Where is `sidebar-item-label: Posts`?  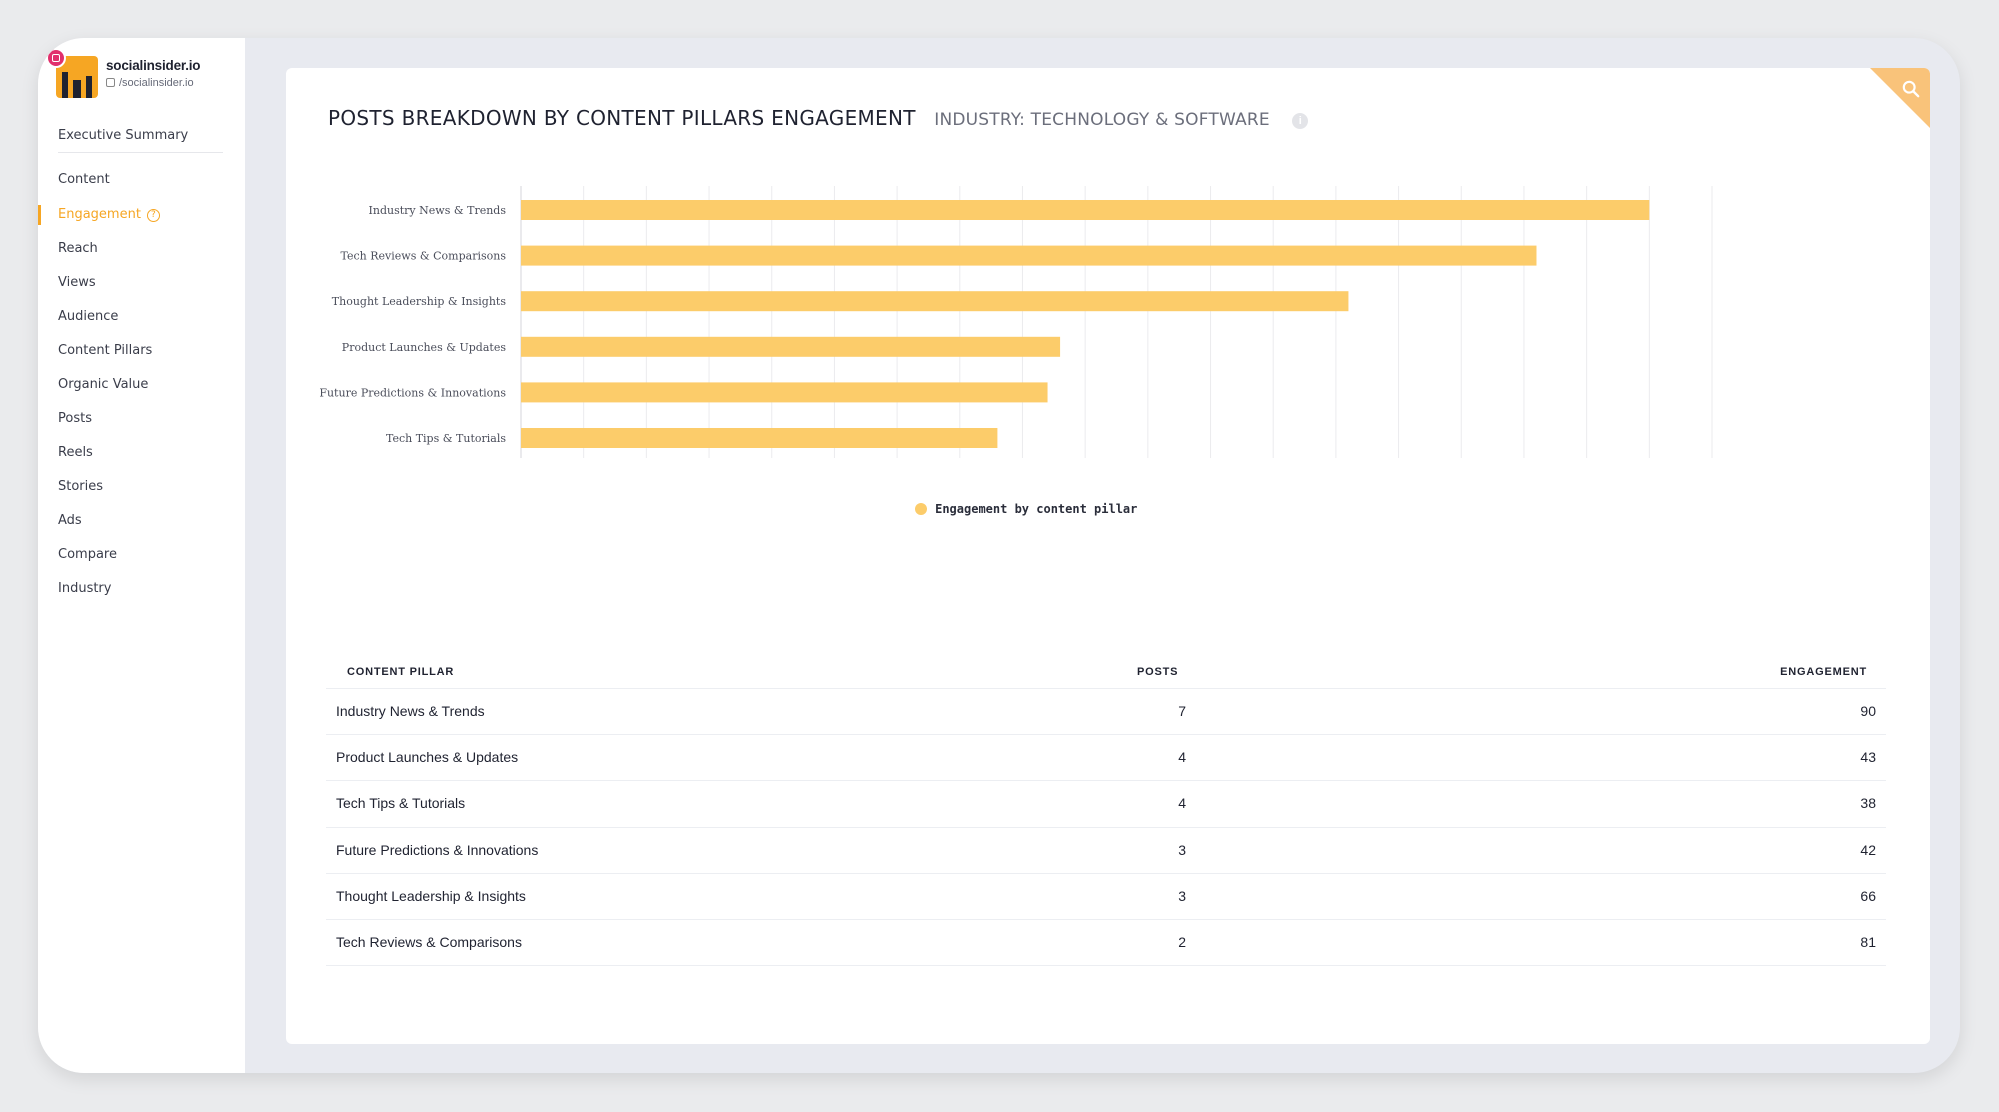
sidebar-item-label: Posts is located at coordinates (75, 418).